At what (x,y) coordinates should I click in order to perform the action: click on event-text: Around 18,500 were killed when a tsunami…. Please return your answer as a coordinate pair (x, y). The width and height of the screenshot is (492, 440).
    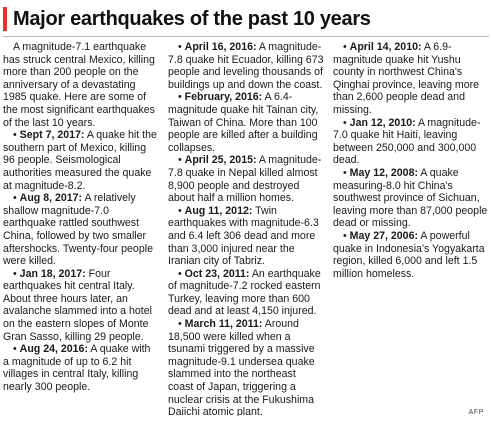
    Looking at the image, I should click on (241, 367).